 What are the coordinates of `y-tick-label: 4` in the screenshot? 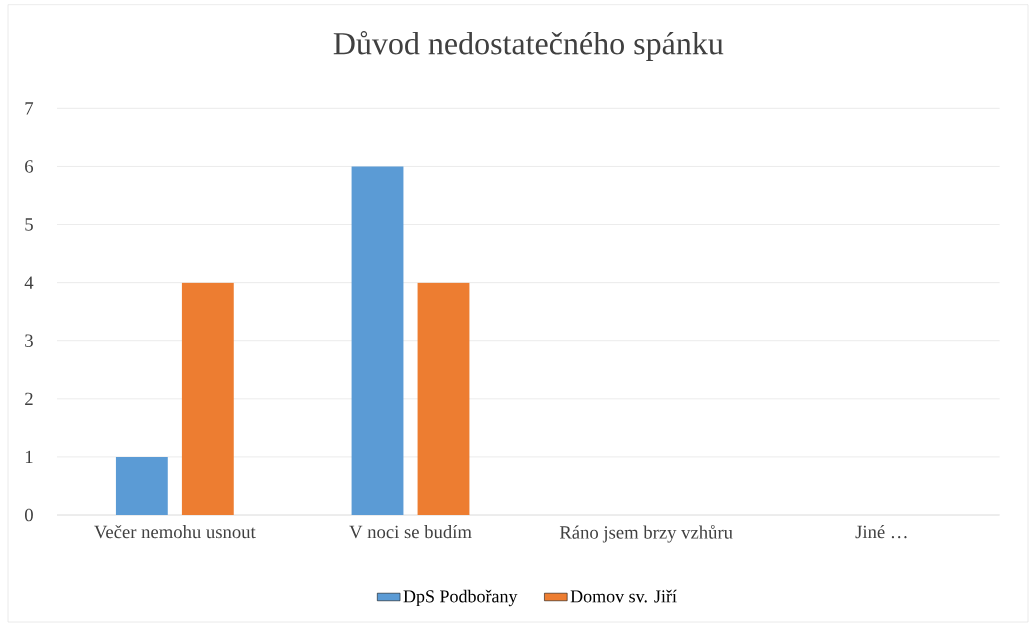 It's located at (29, 282).